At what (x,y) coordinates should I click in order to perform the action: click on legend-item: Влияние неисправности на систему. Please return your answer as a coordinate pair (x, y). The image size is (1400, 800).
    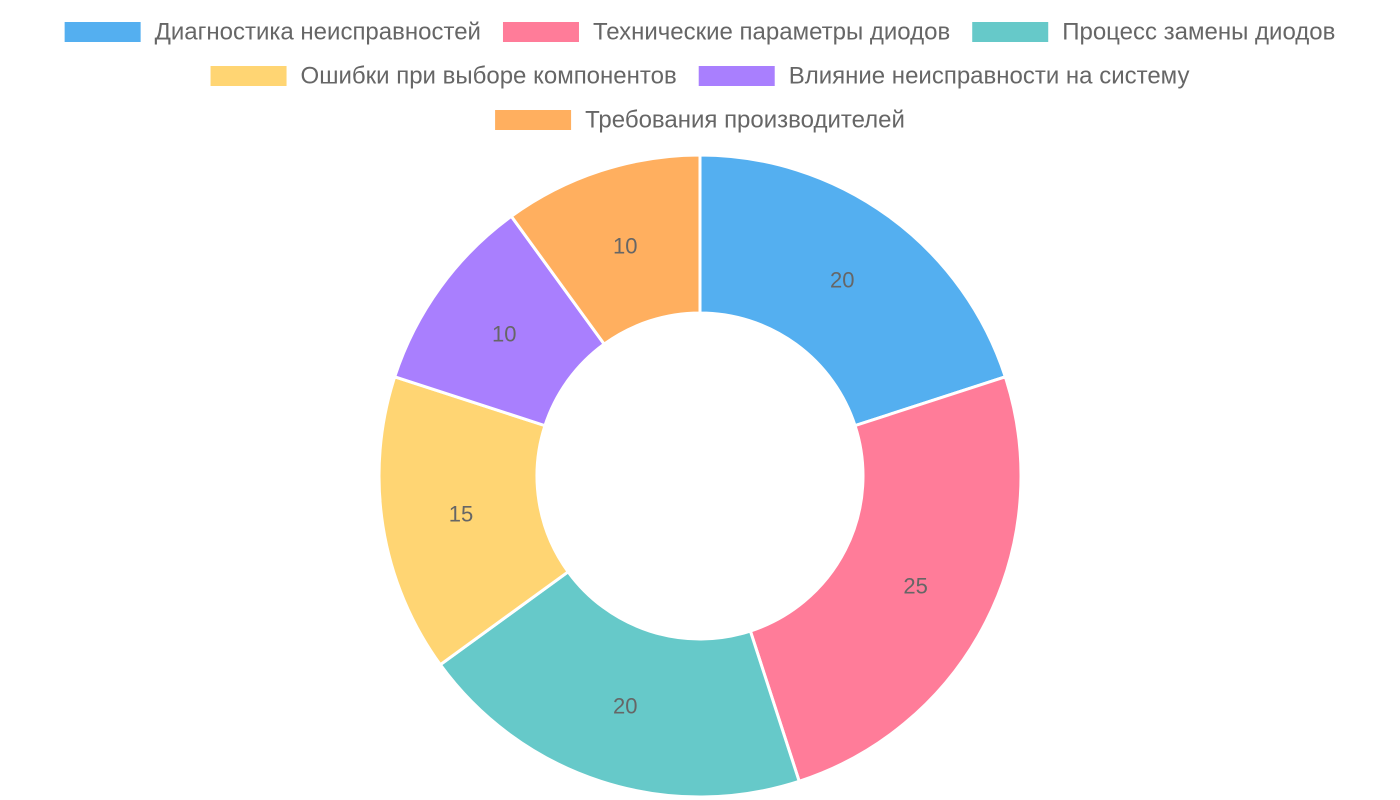
    Looking at the image, I should click on (944, 76).